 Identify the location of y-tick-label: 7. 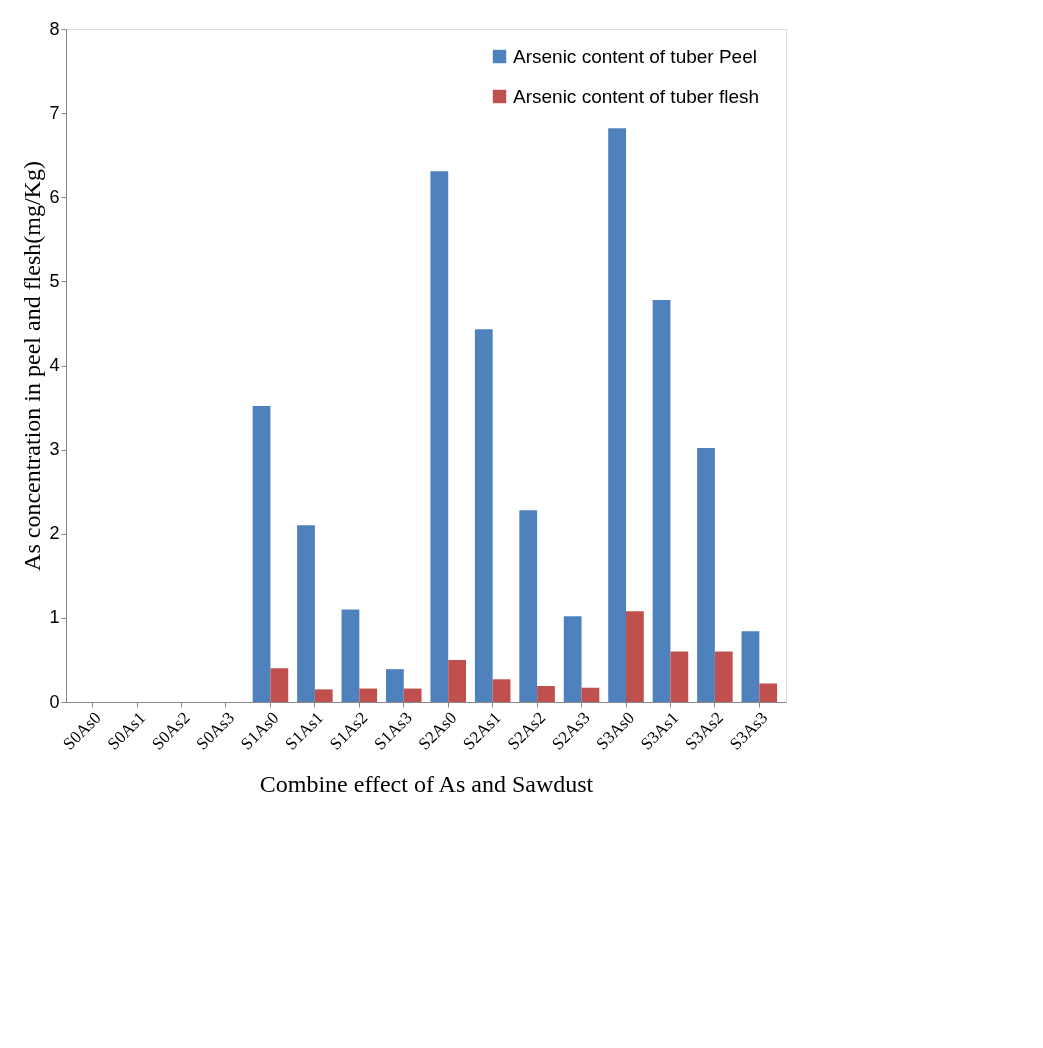
(54, 112).